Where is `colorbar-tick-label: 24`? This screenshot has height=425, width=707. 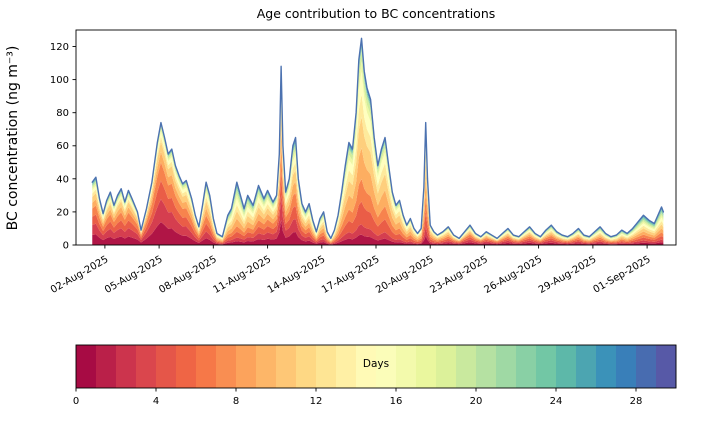 colorbar-tick-label: 24 is located at coordinates (556, 401).